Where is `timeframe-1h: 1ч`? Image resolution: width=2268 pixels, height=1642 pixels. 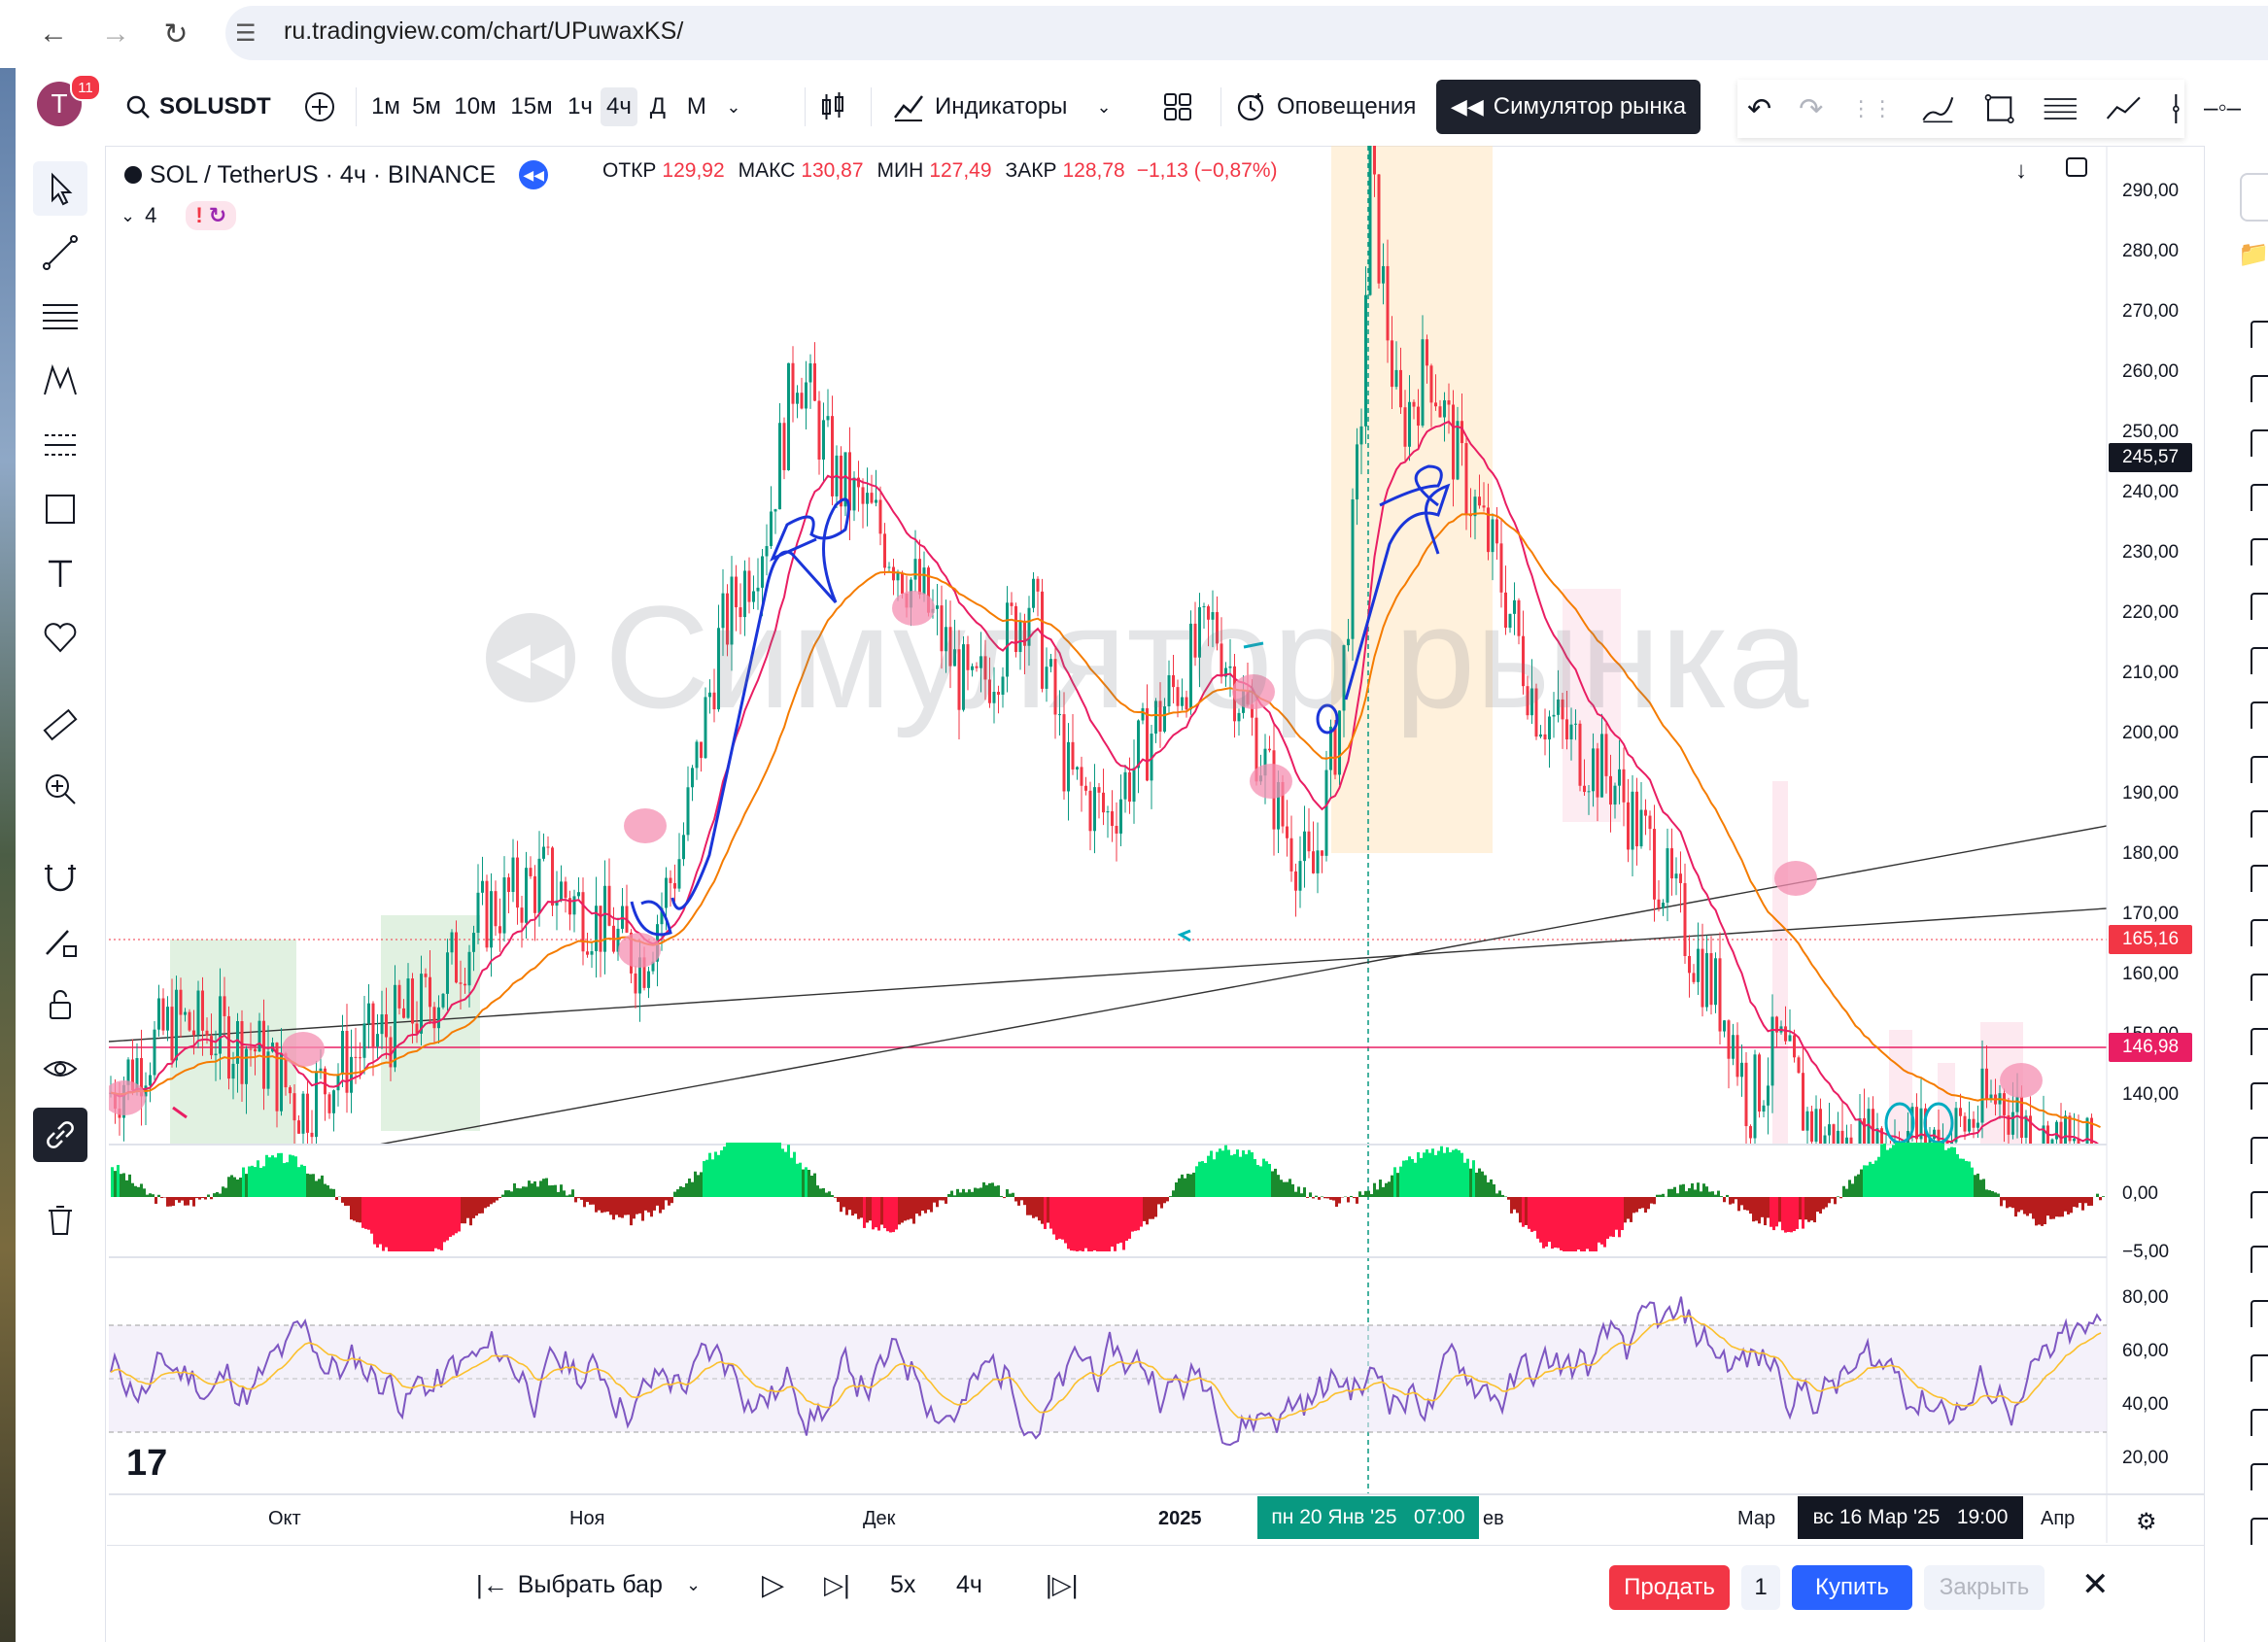 timeframe-1h: 1ч is located at coordinates (580, 107).